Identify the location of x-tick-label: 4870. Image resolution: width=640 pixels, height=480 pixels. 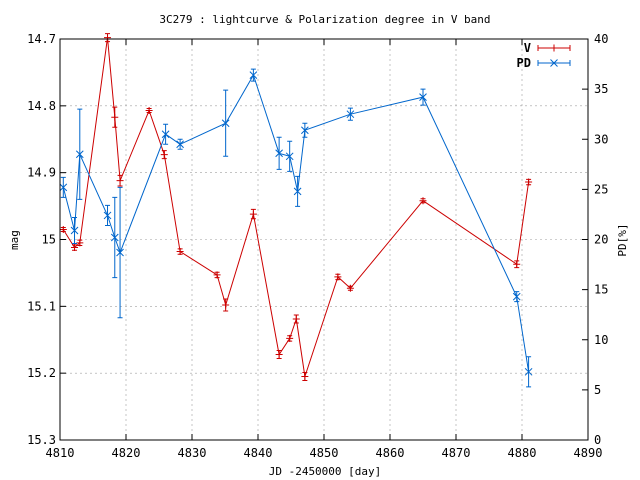
(456, 453).